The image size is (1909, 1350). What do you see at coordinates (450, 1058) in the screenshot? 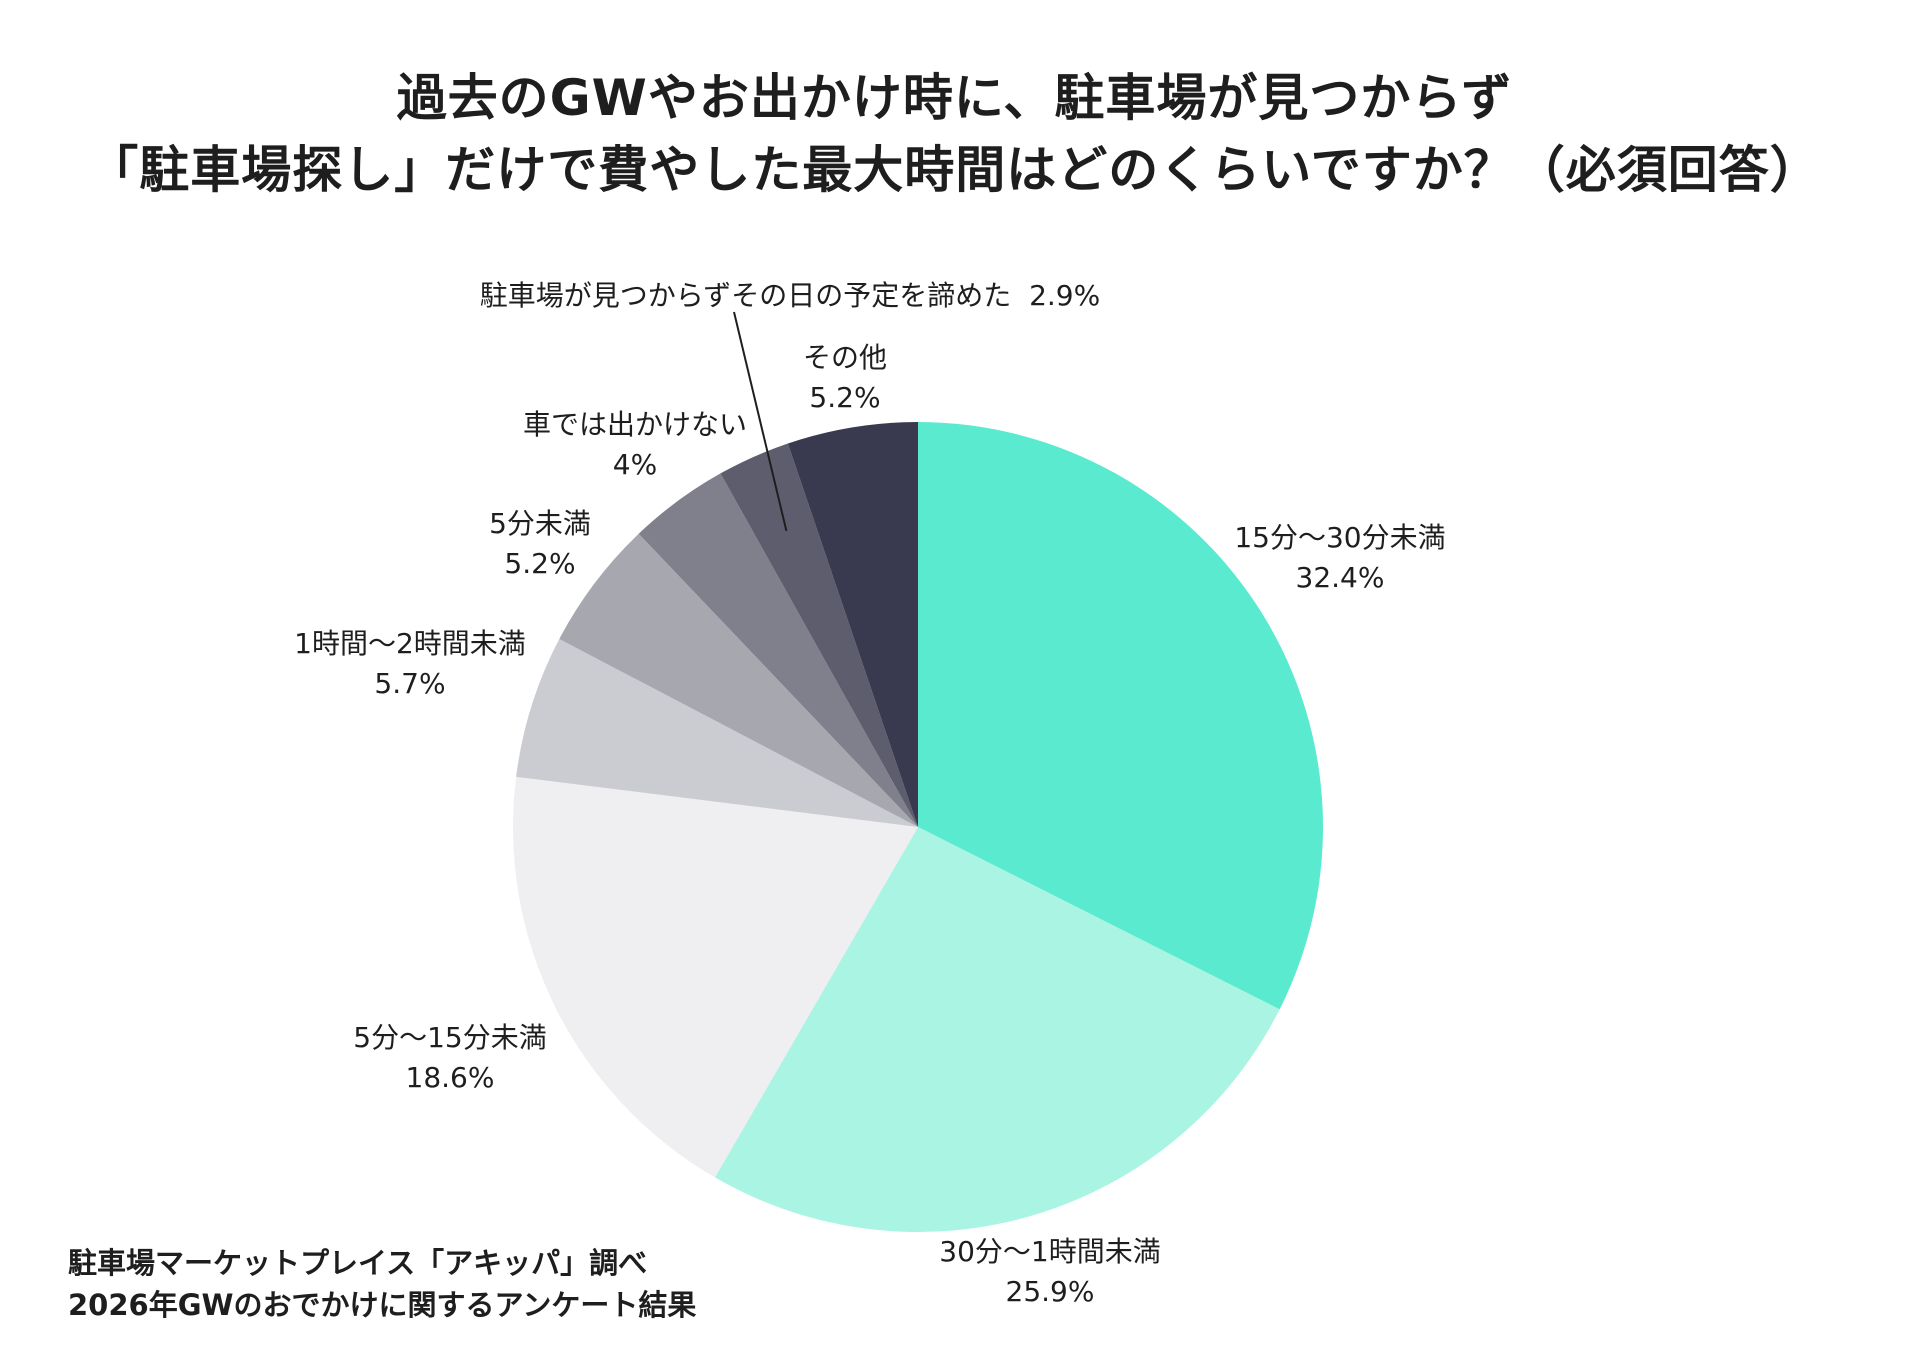
I see `slice-label-5-15min: 5分〜15分未満 18.6%` at bounding box center [450, 1058].